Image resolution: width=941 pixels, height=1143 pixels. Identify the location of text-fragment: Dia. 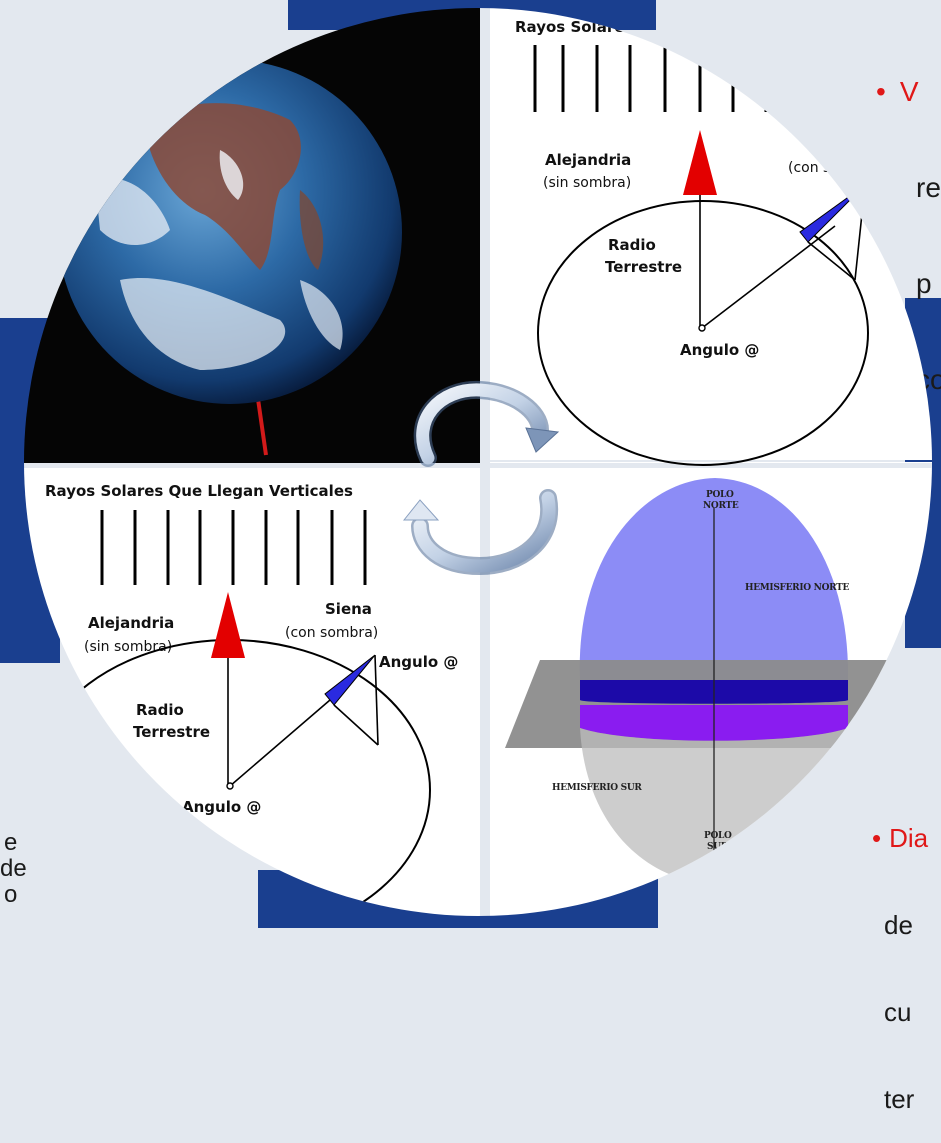
(909, 838).